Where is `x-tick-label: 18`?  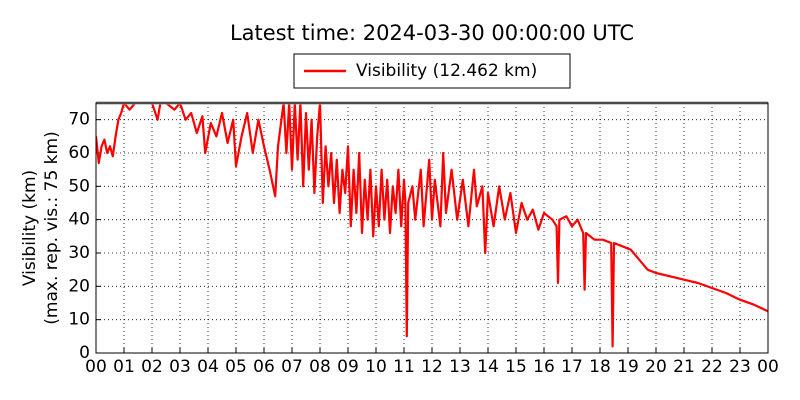 x-tick-label: 18 is located at coordinates (600, 367).